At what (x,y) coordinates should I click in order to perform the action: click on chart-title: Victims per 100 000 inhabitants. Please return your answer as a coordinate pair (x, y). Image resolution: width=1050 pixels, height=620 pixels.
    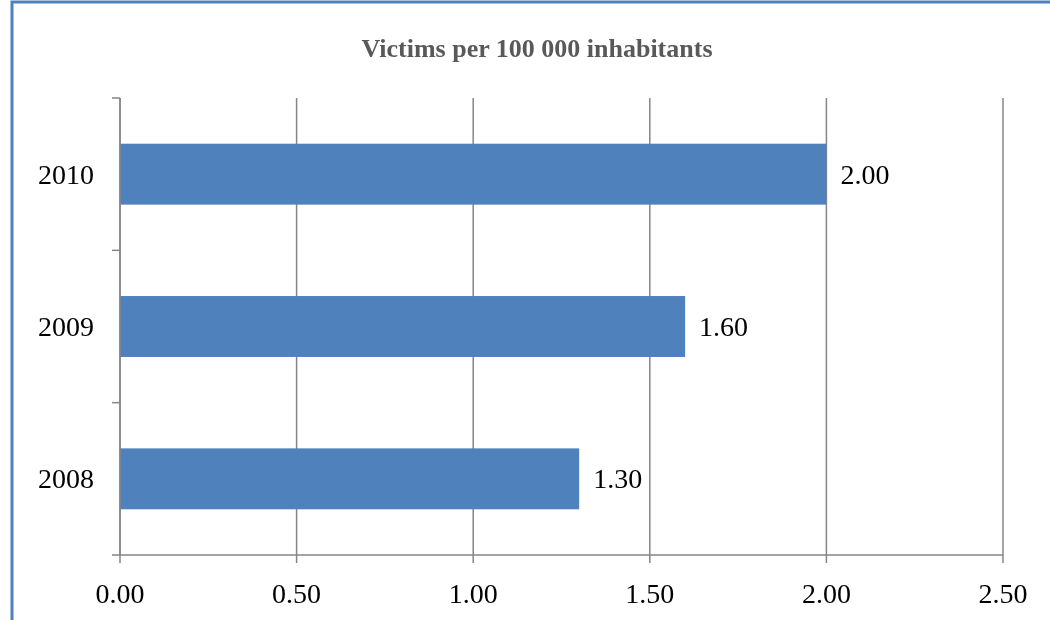
    Looking at the image, I should click on (537, 48).